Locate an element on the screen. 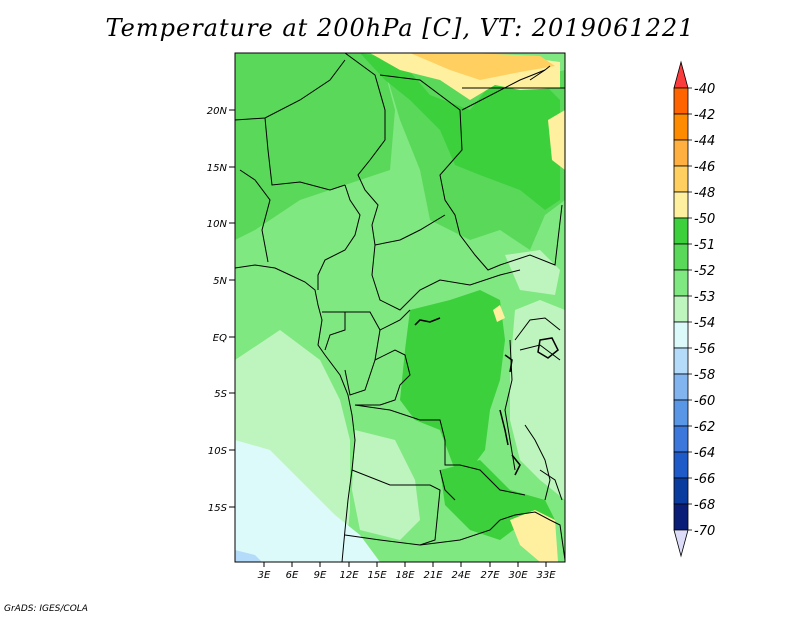  colorbar-label: -62 is located at coordinates (704, 427).